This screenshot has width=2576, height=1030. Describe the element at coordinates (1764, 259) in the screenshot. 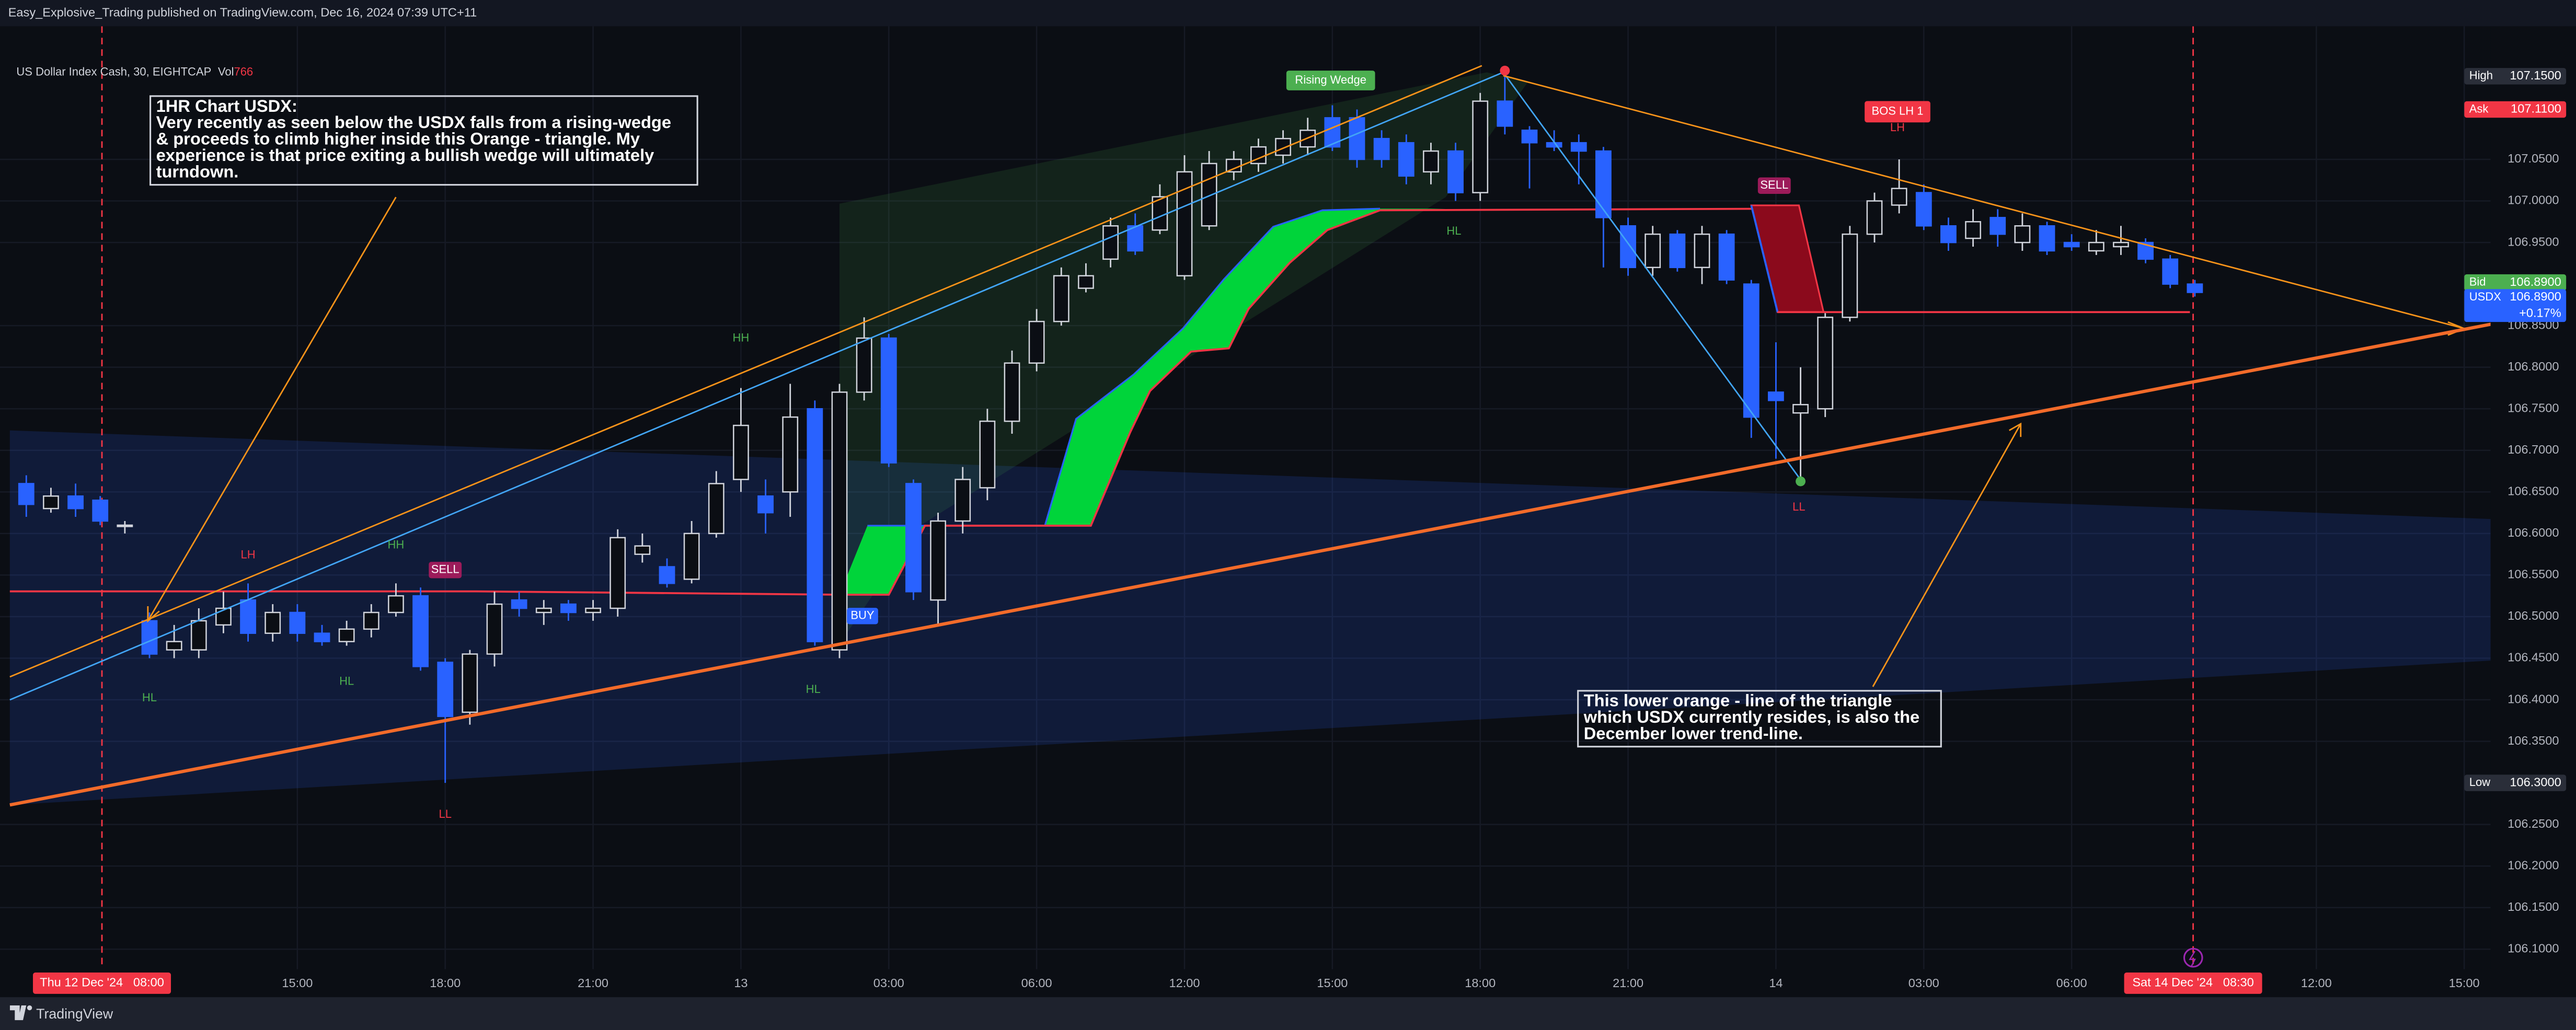

I see `zone-edge` at that location.